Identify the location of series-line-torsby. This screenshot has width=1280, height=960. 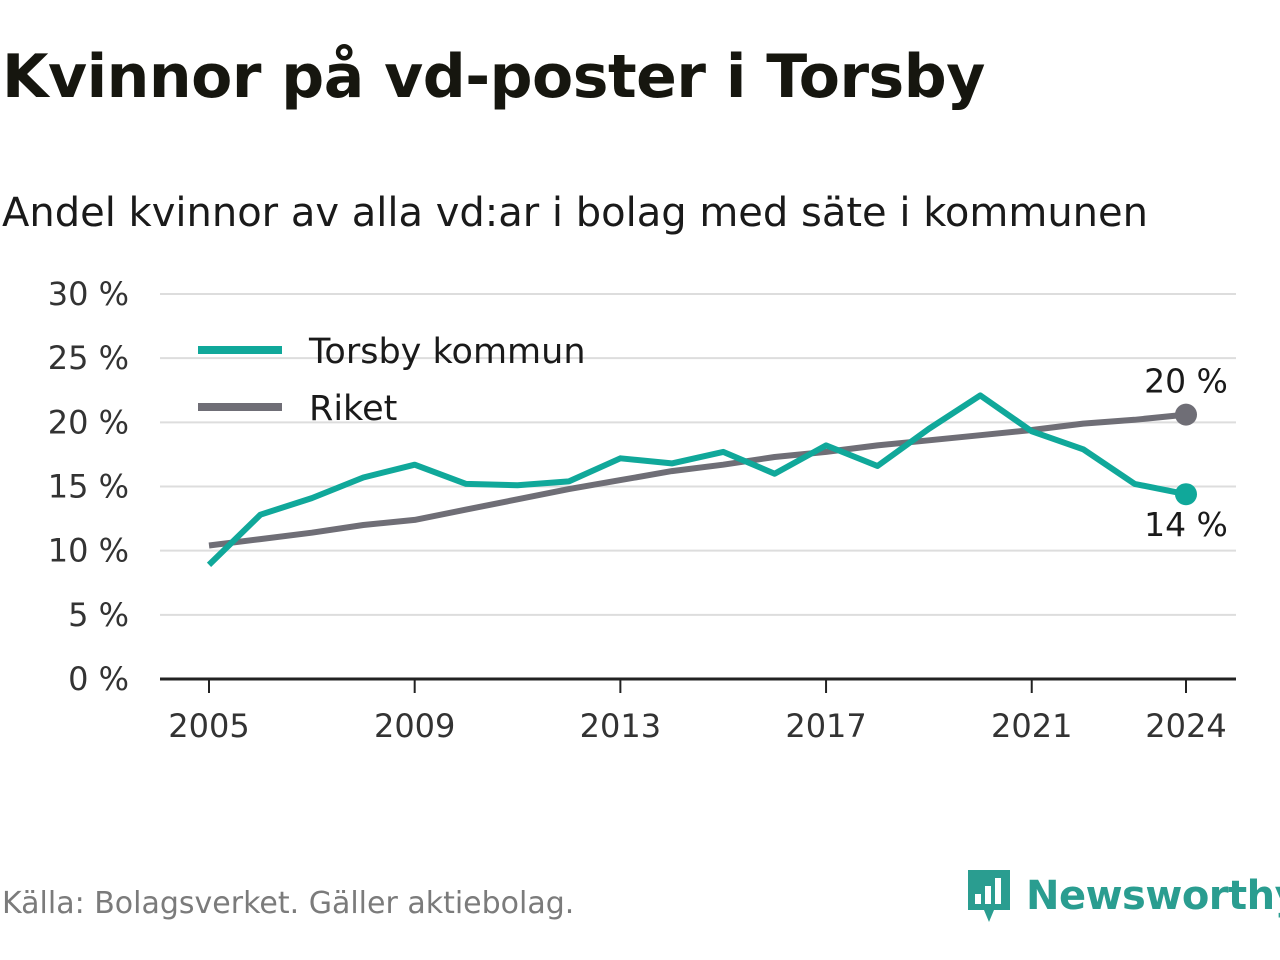
(696, 479).